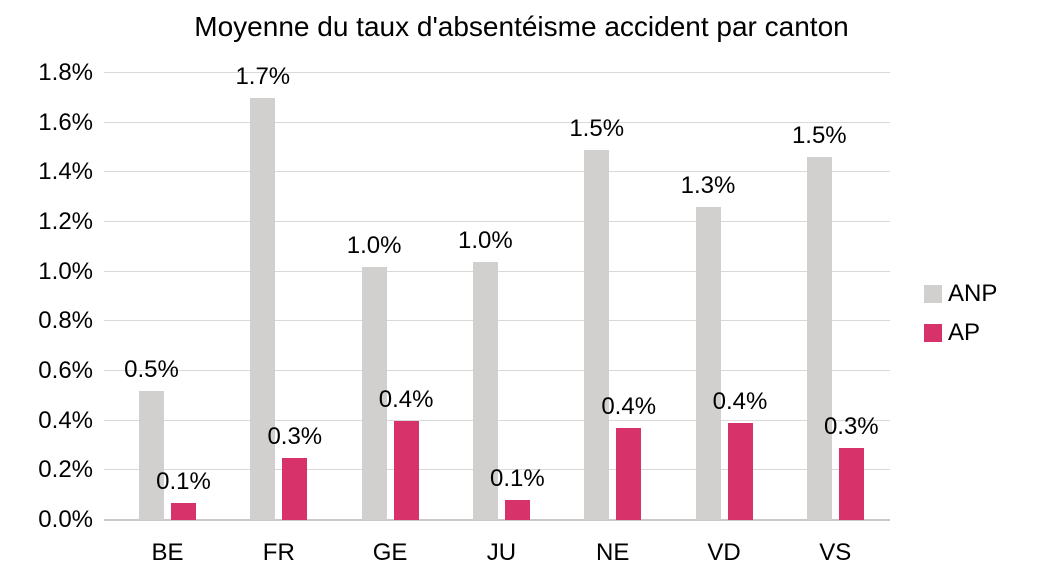 The image size is (1043, 587). Describe the element at coordinates (65, 420) in the screenshot. I see `y-tick-label: 0.4%` at that location.